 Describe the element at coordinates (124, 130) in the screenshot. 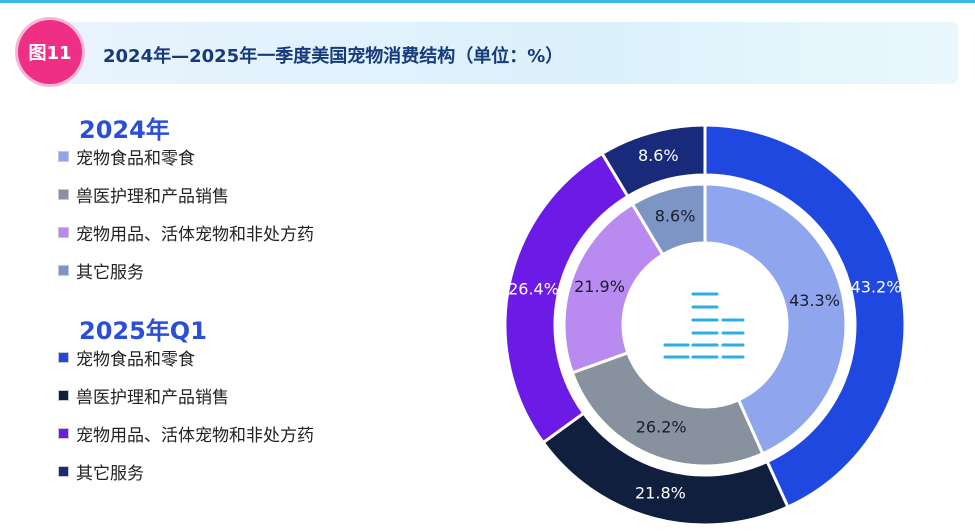

I see `legend-group-heading: 2024年` at that location.